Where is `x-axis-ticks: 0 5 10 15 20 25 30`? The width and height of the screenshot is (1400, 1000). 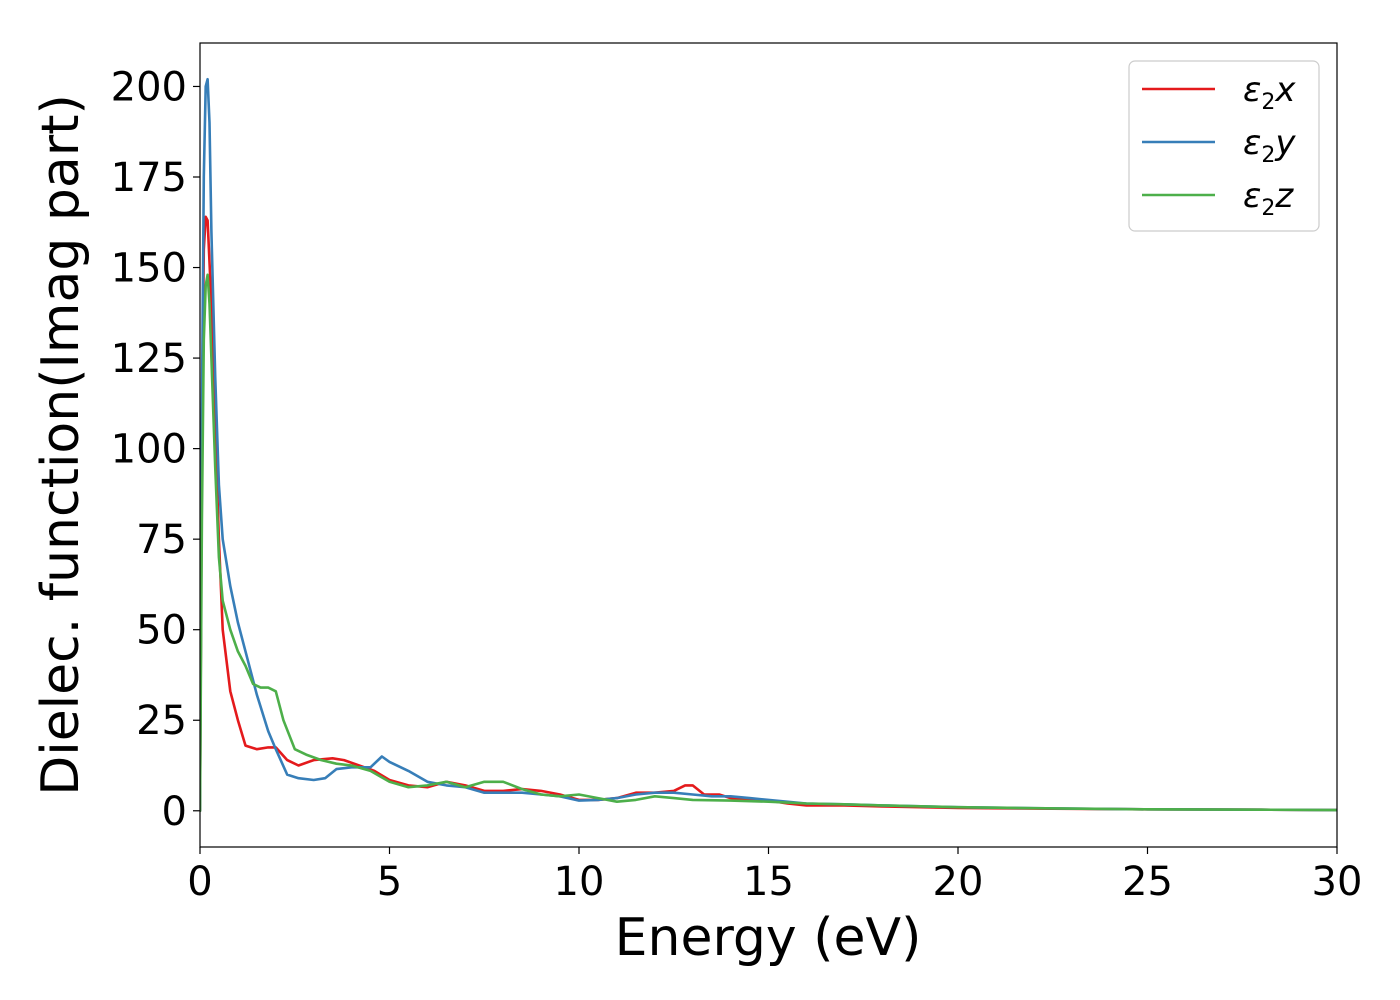
x-axis-ticks: 0 5 10 15 20 25 30 is located at coordinates (774, 876).